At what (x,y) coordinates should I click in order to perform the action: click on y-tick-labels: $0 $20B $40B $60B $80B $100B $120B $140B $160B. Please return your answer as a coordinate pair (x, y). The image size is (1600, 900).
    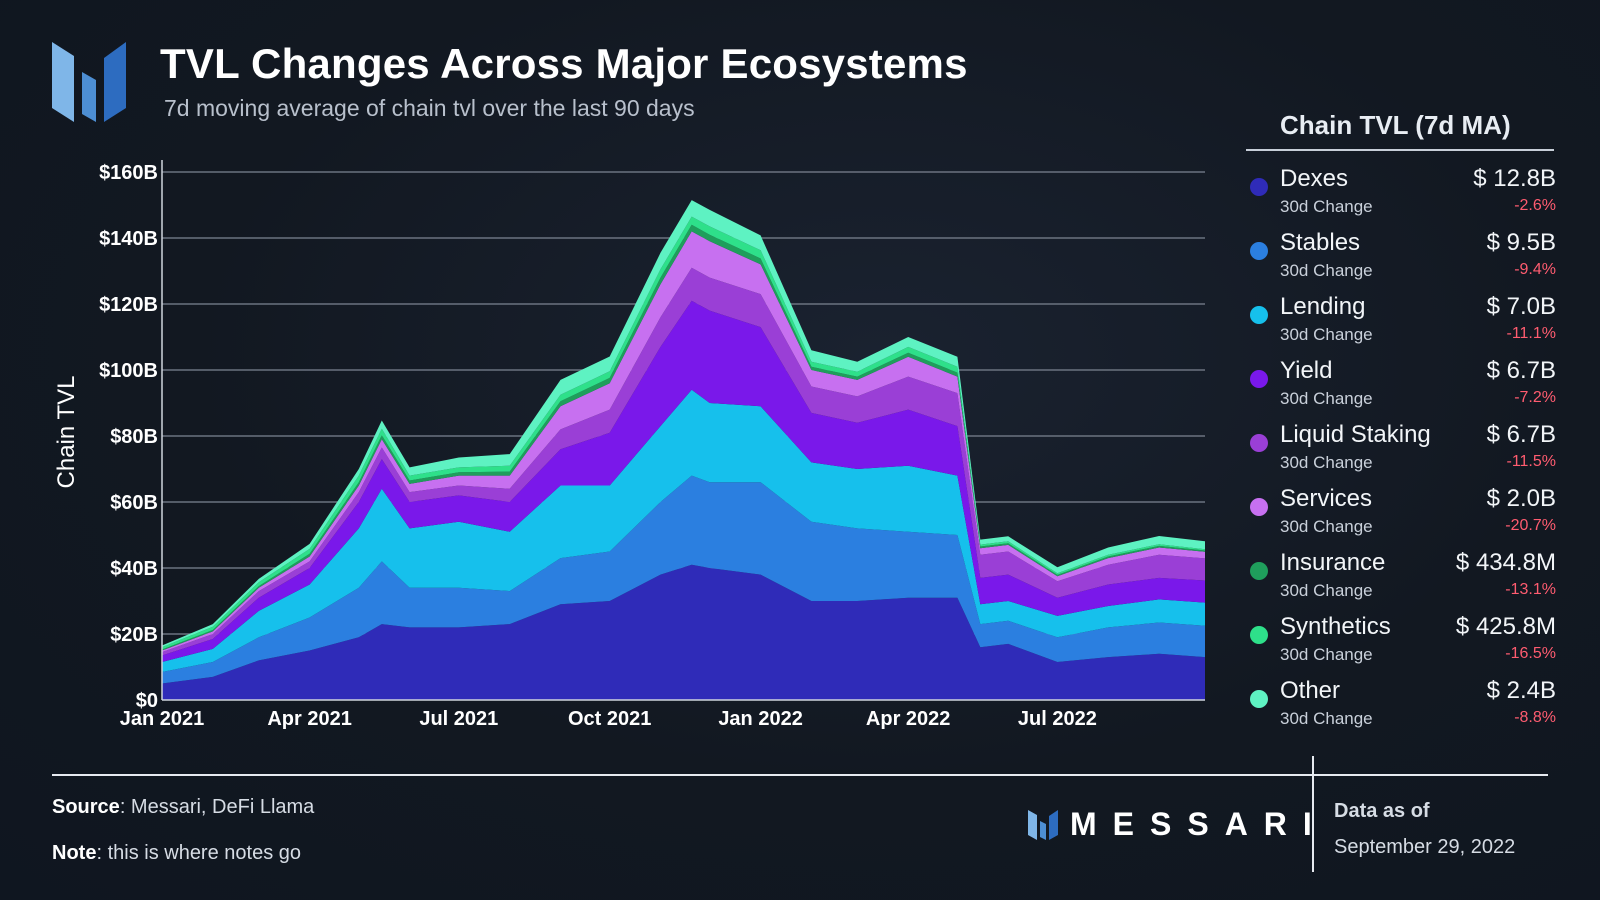
    Looking at the image, I should click on (128, 437).